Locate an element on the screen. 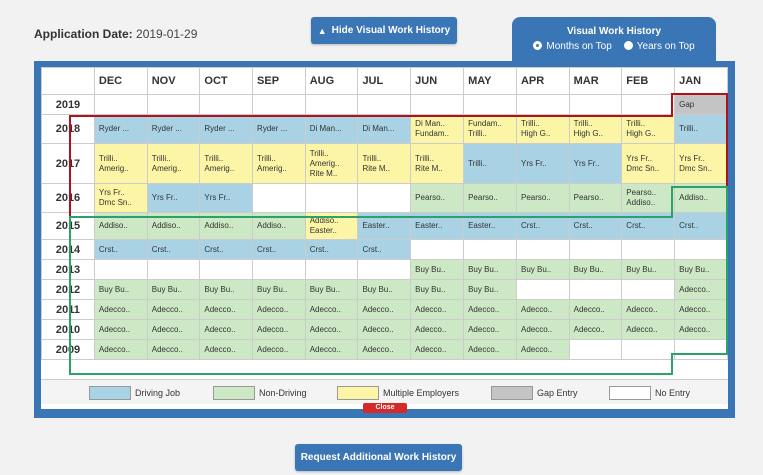 The image size is (763, 475). years-on-top-radio: Years on Top is located at coordinates (659, 46).